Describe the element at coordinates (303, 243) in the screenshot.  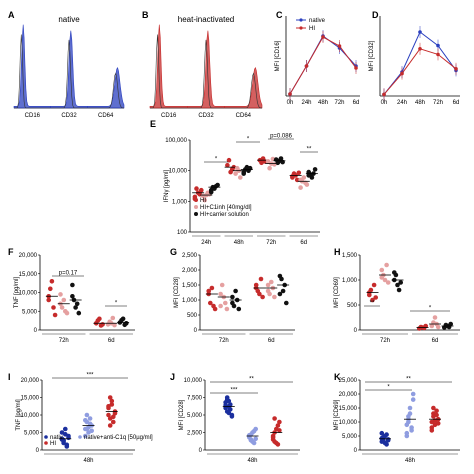
I see `category-label-6d: 6d` at that location.